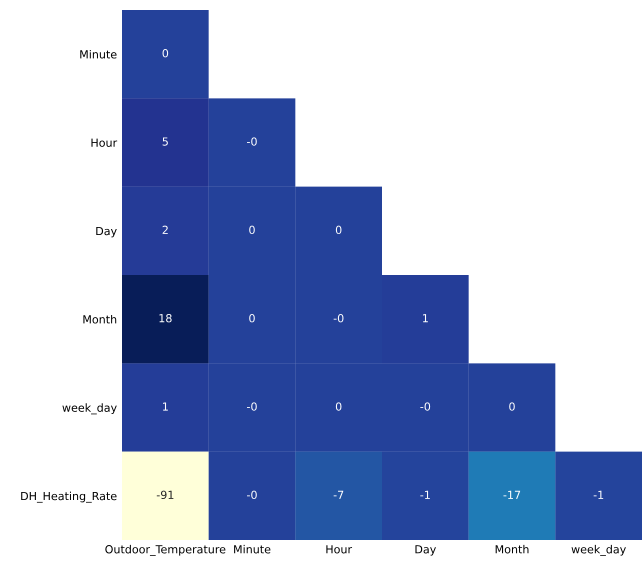 Image resolution: width=644 pixels, height=566 pixels. I want to click on x-tick-label: Minute, so click(252, 549).